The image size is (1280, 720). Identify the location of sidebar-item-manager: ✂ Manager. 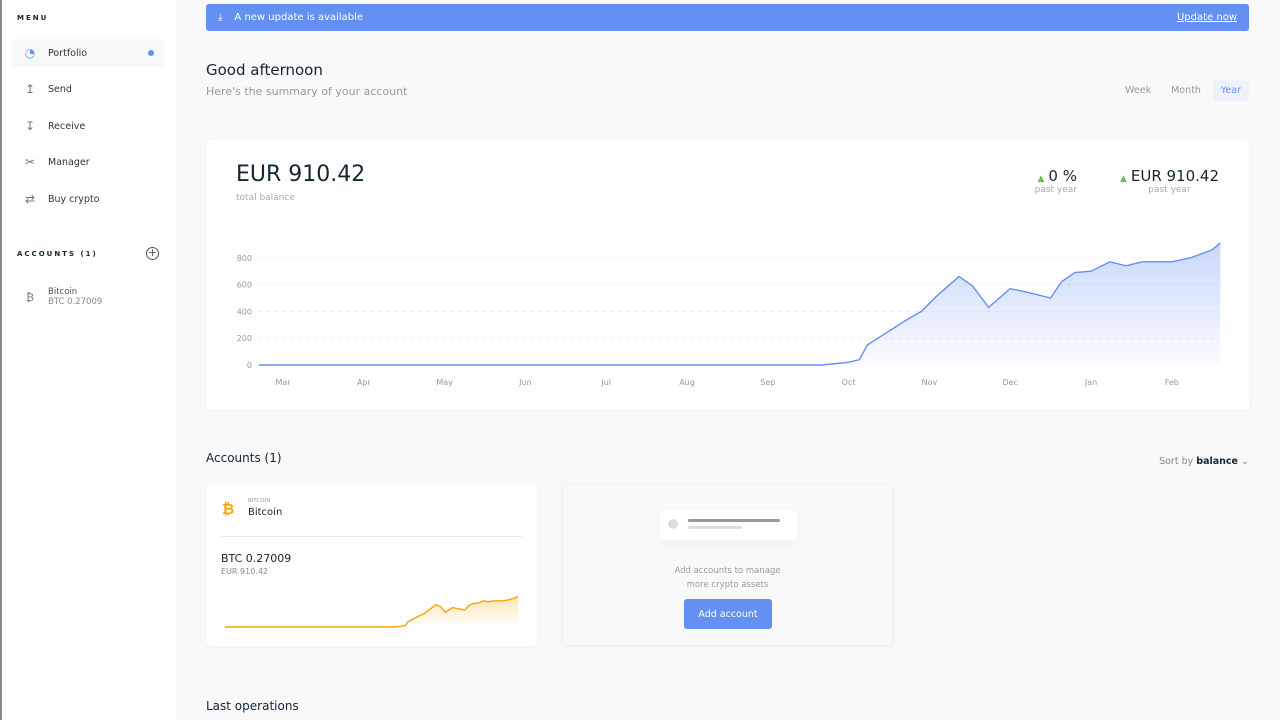
(88, 162).